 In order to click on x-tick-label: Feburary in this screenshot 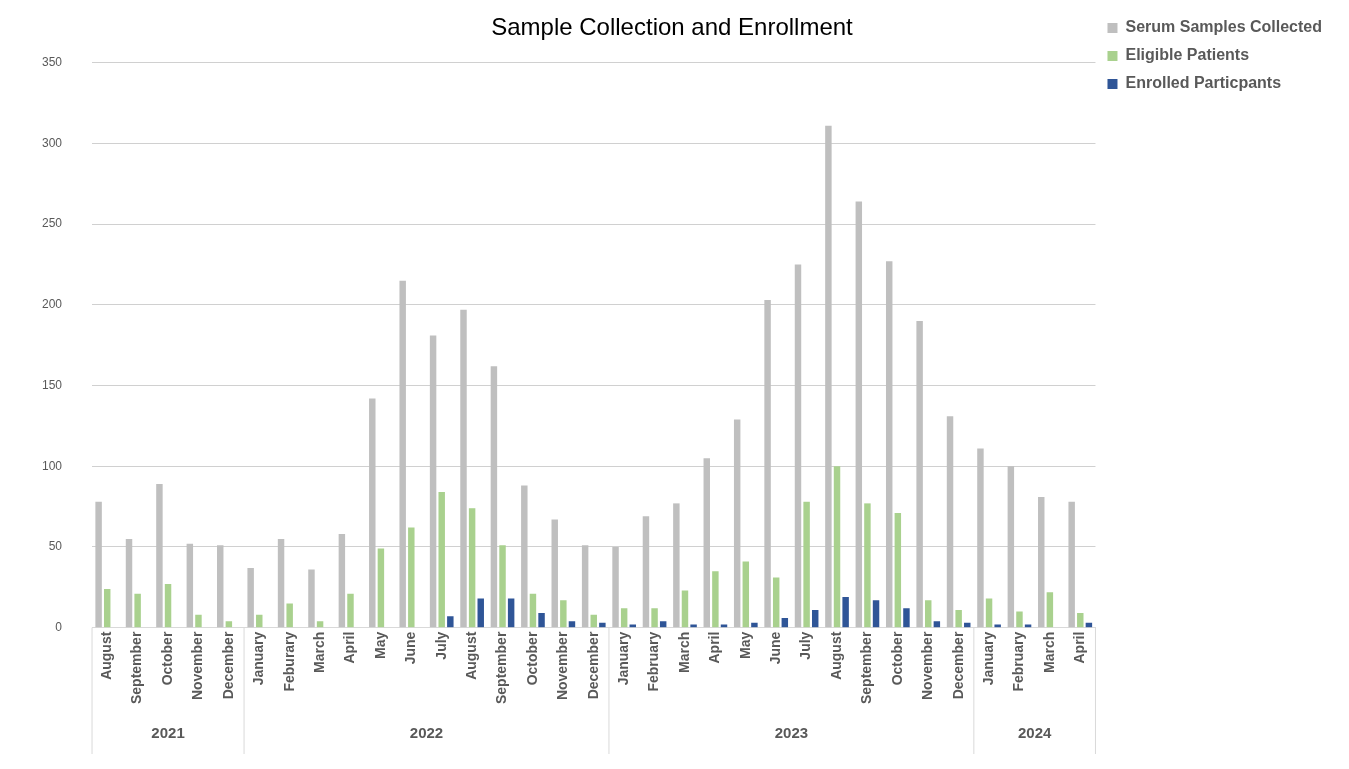, I will do `click(288, 661)`.